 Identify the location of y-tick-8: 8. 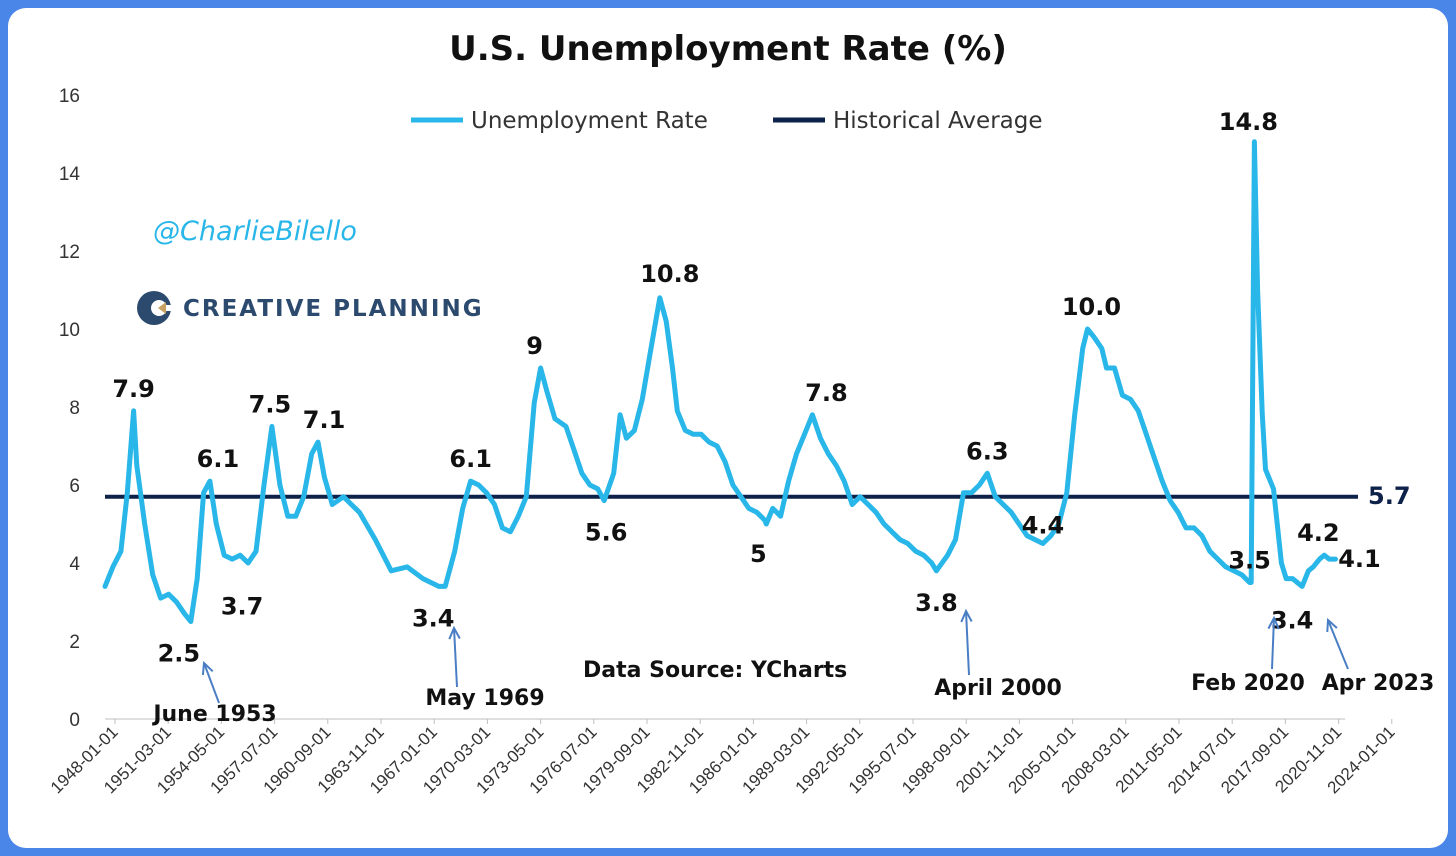
(74, 408).